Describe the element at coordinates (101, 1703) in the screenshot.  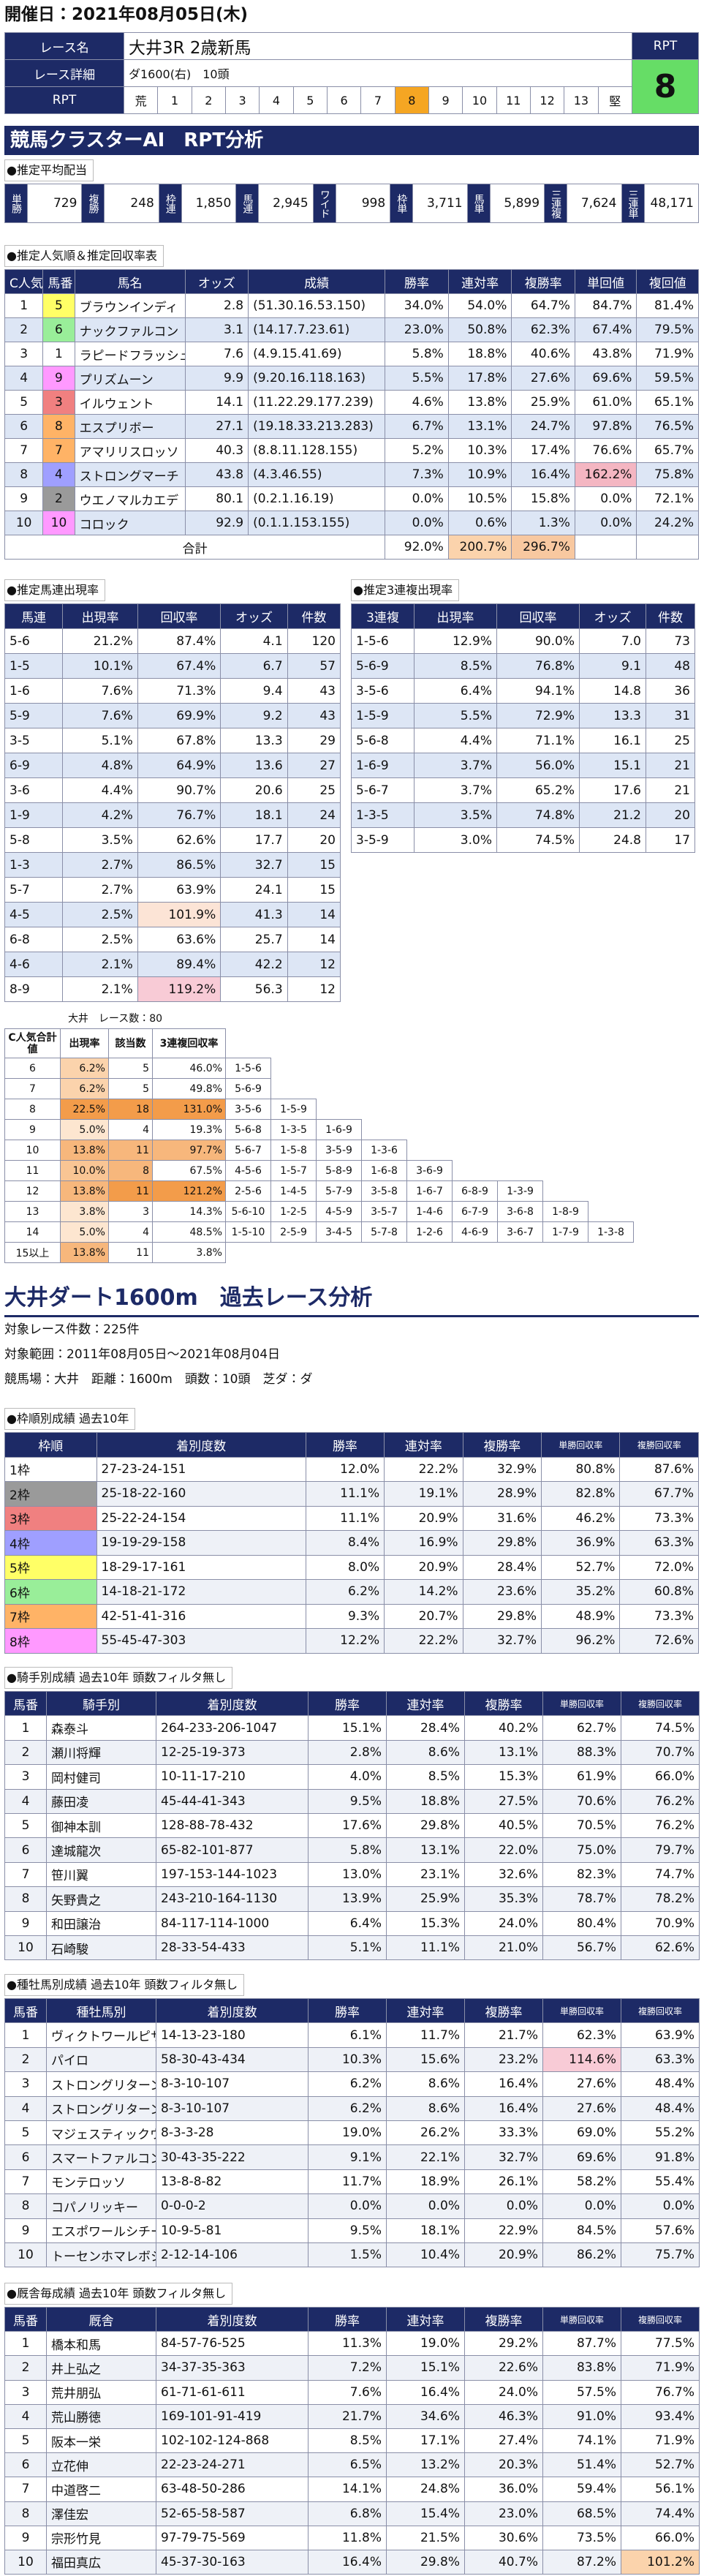
I see `column-header: 騎手別` at that location.